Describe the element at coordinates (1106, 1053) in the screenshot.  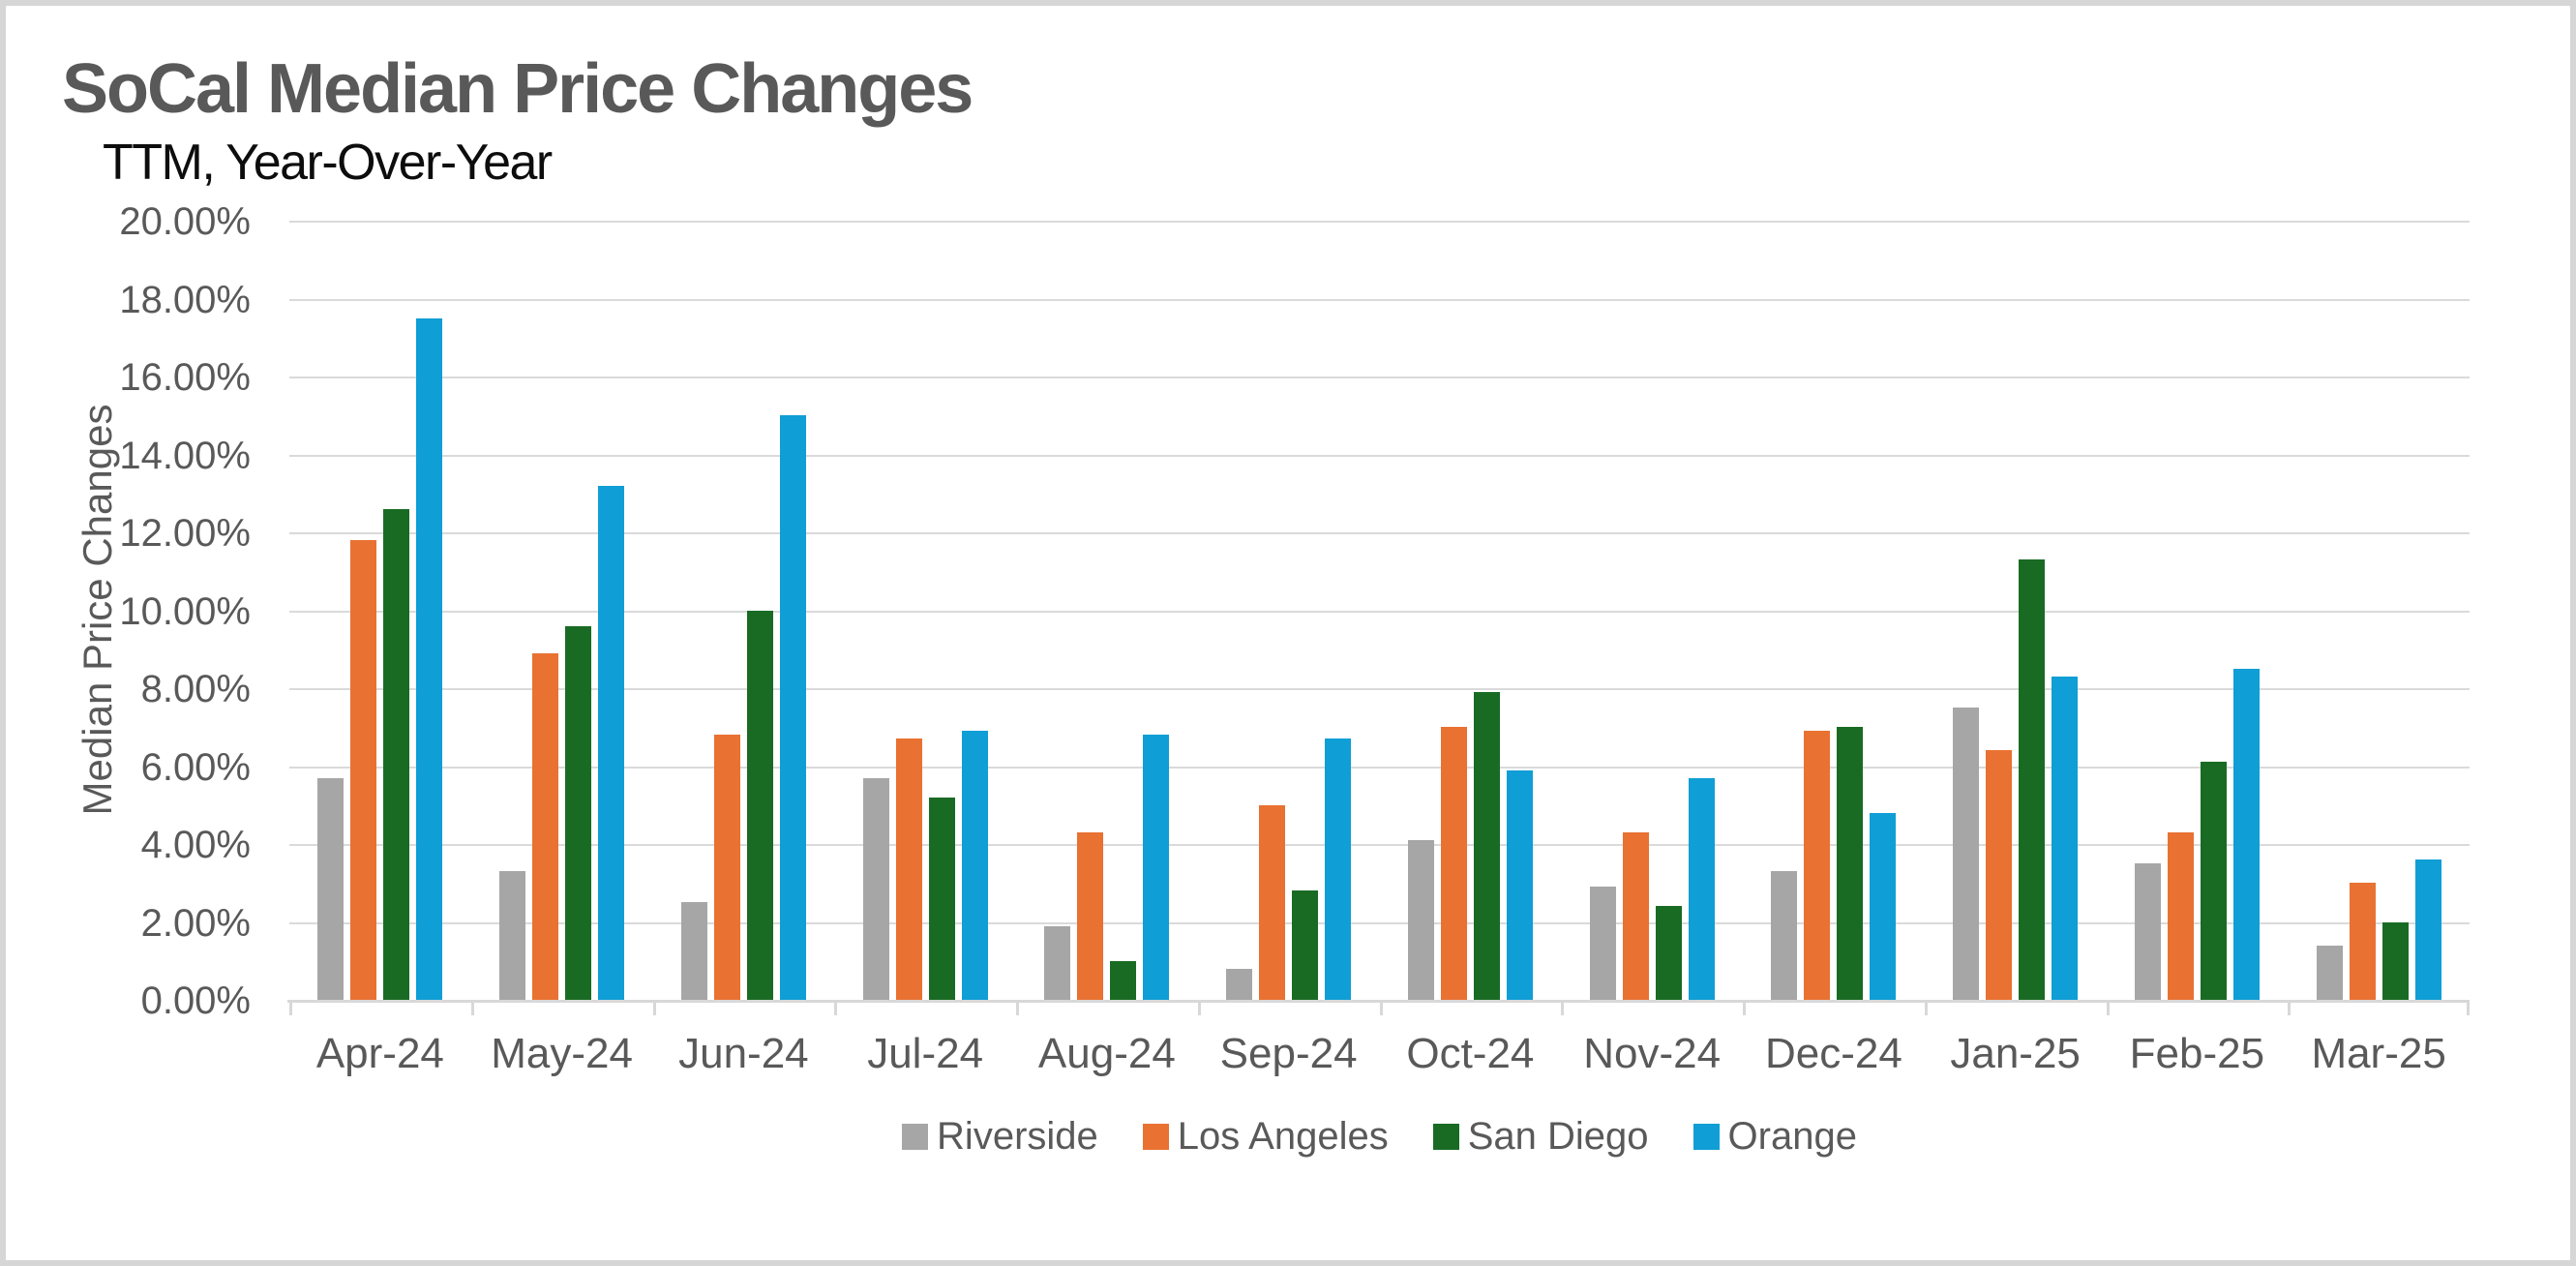
I see `x-category-label-Aug-24: Aug-24` at that location.